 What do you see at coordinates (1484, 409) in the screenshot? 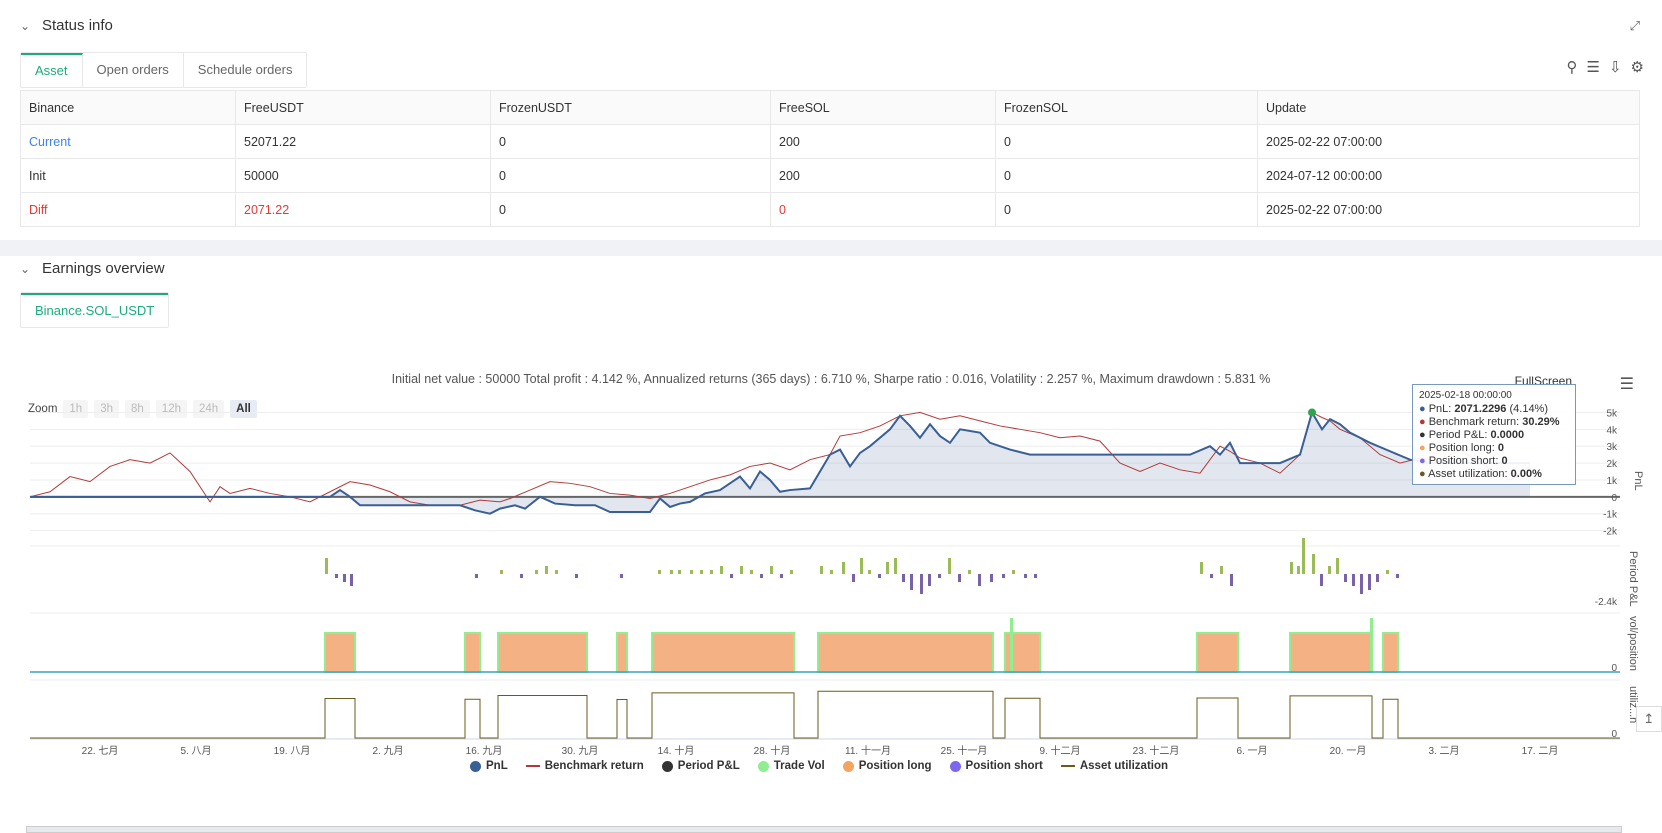
I see `tooltip-pnl: ● PnL: 2071.2296 (4.14%)` at bounding box center [1484, 409].